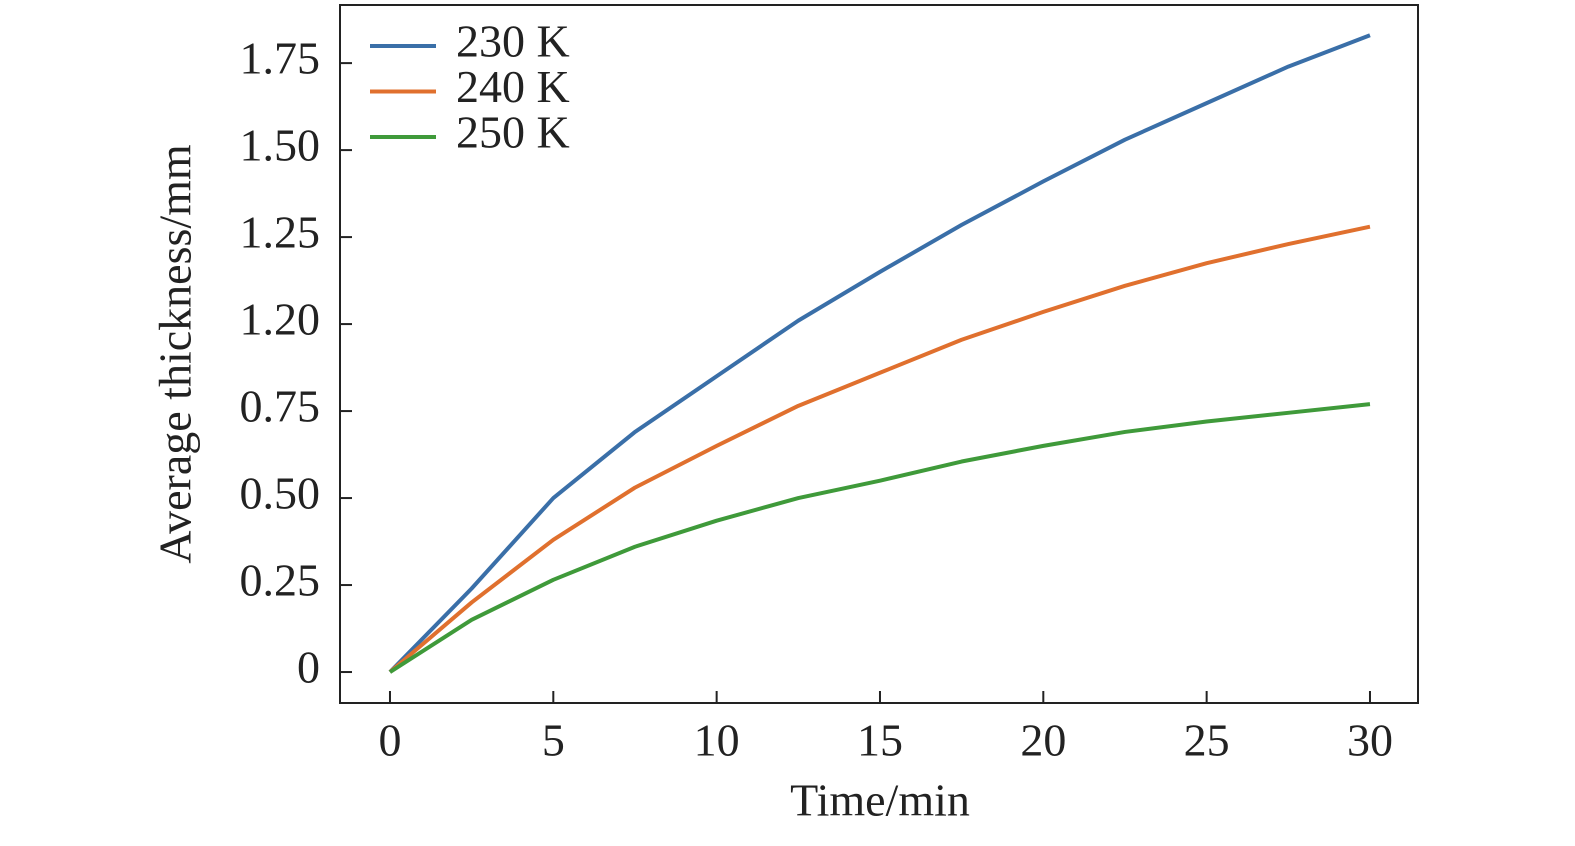  I want to click on legend-label: 250 K, so click(513, 132).